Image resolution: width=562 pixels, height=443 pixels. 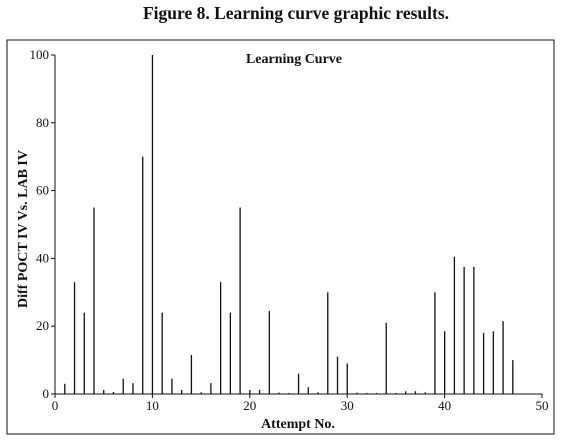 I want to click on y-tick-label: 40, so click(x=42, y=257).